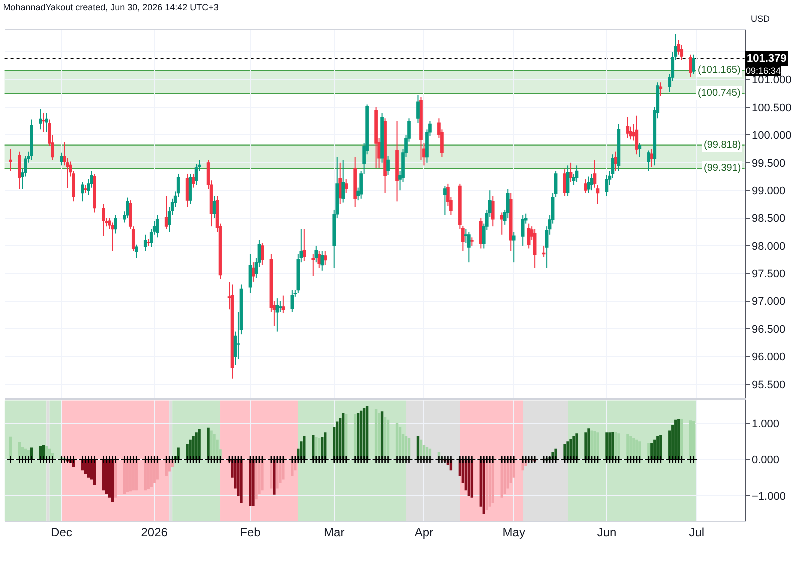  I want to click on y-tick-label: 1.000, so click(766, 424).